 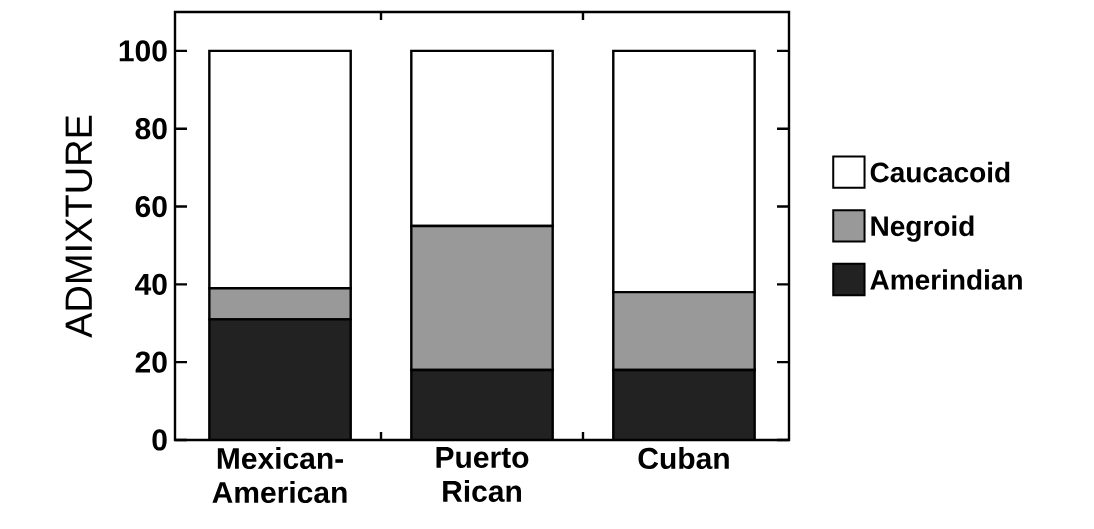 I want to click on y-tick-label: 0, so click(x=159, y=440).